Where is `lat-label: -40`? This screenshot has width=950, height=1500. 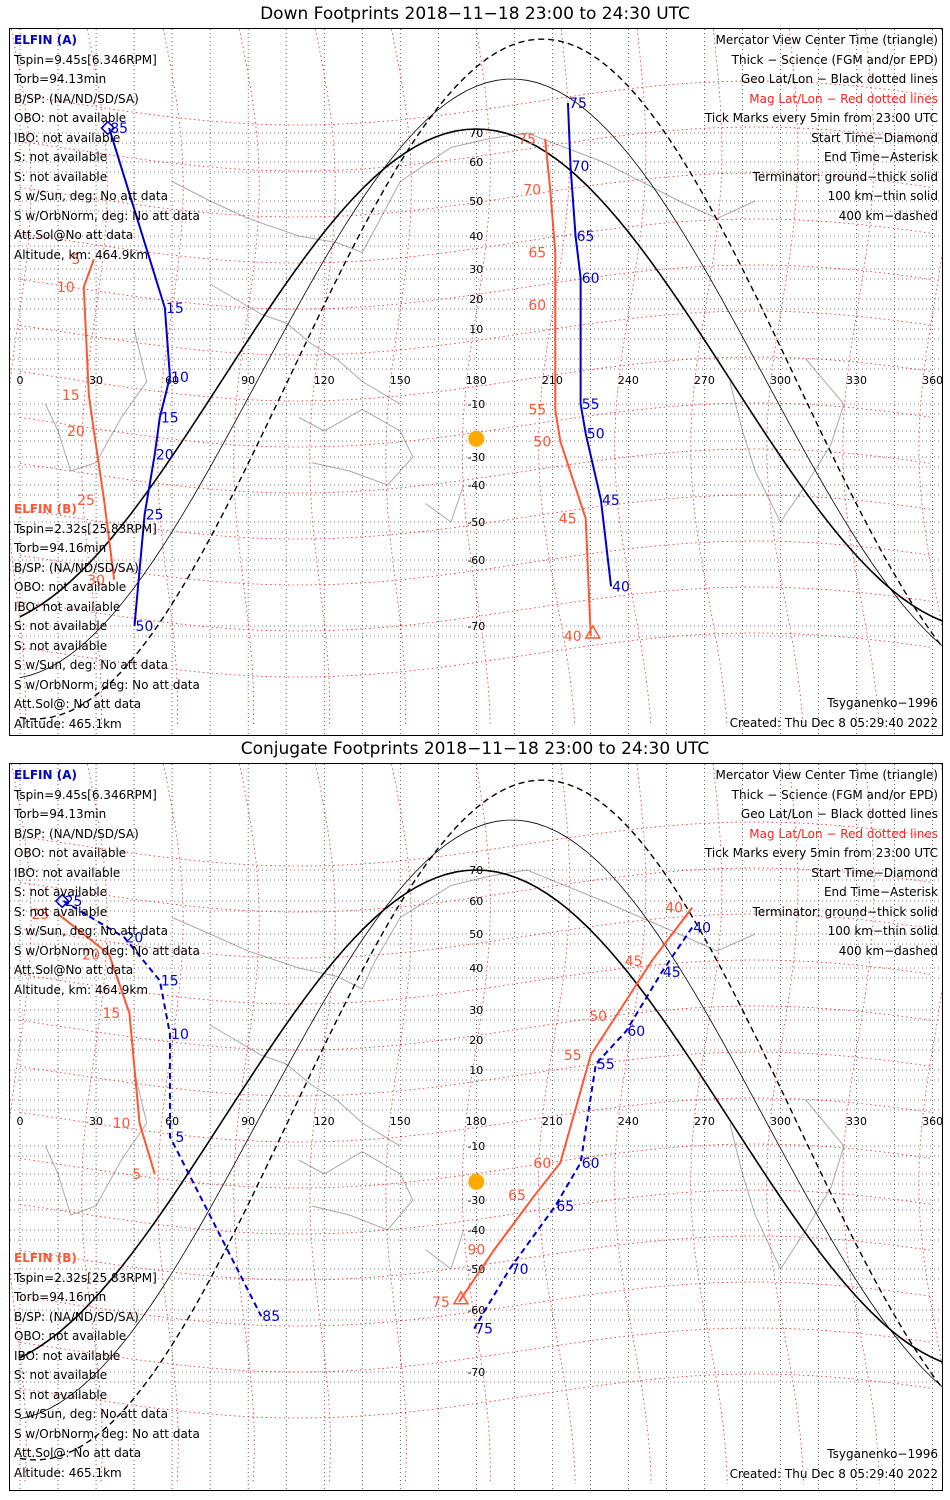
lat-label: -40 is located at coordinates (476, 485).